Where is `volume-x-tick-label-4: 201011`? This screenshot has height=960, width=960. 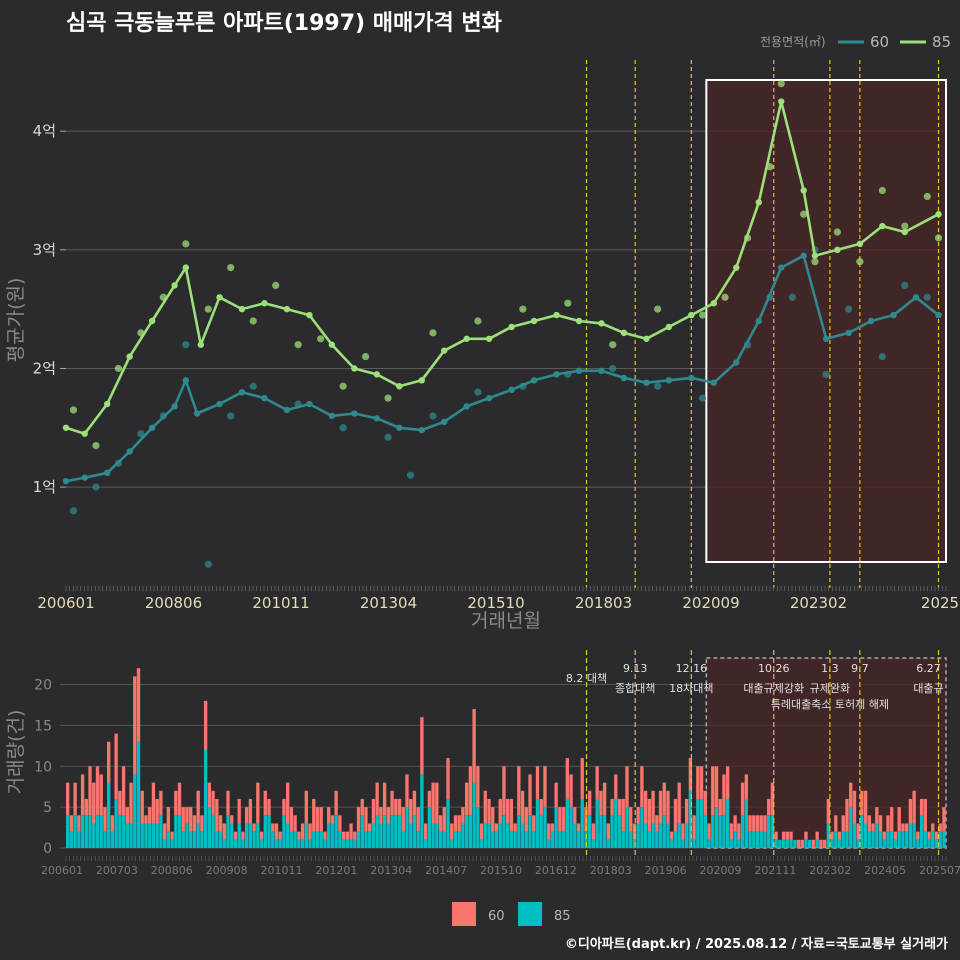
volume-x-tick-label-4: 201011 is located at coordinates (282, 870).